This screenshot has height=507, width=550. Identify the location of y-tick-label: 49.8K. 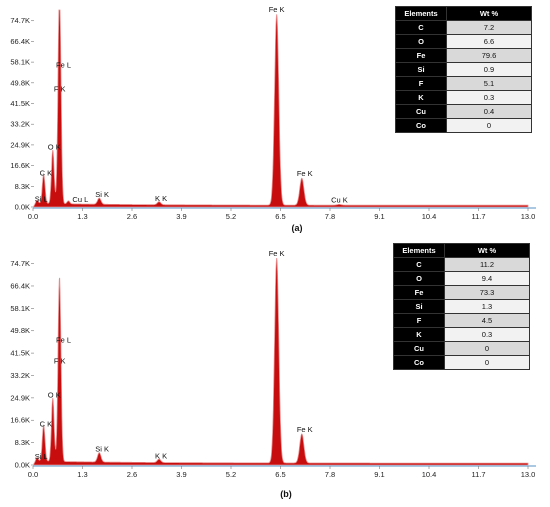
(20, 82).